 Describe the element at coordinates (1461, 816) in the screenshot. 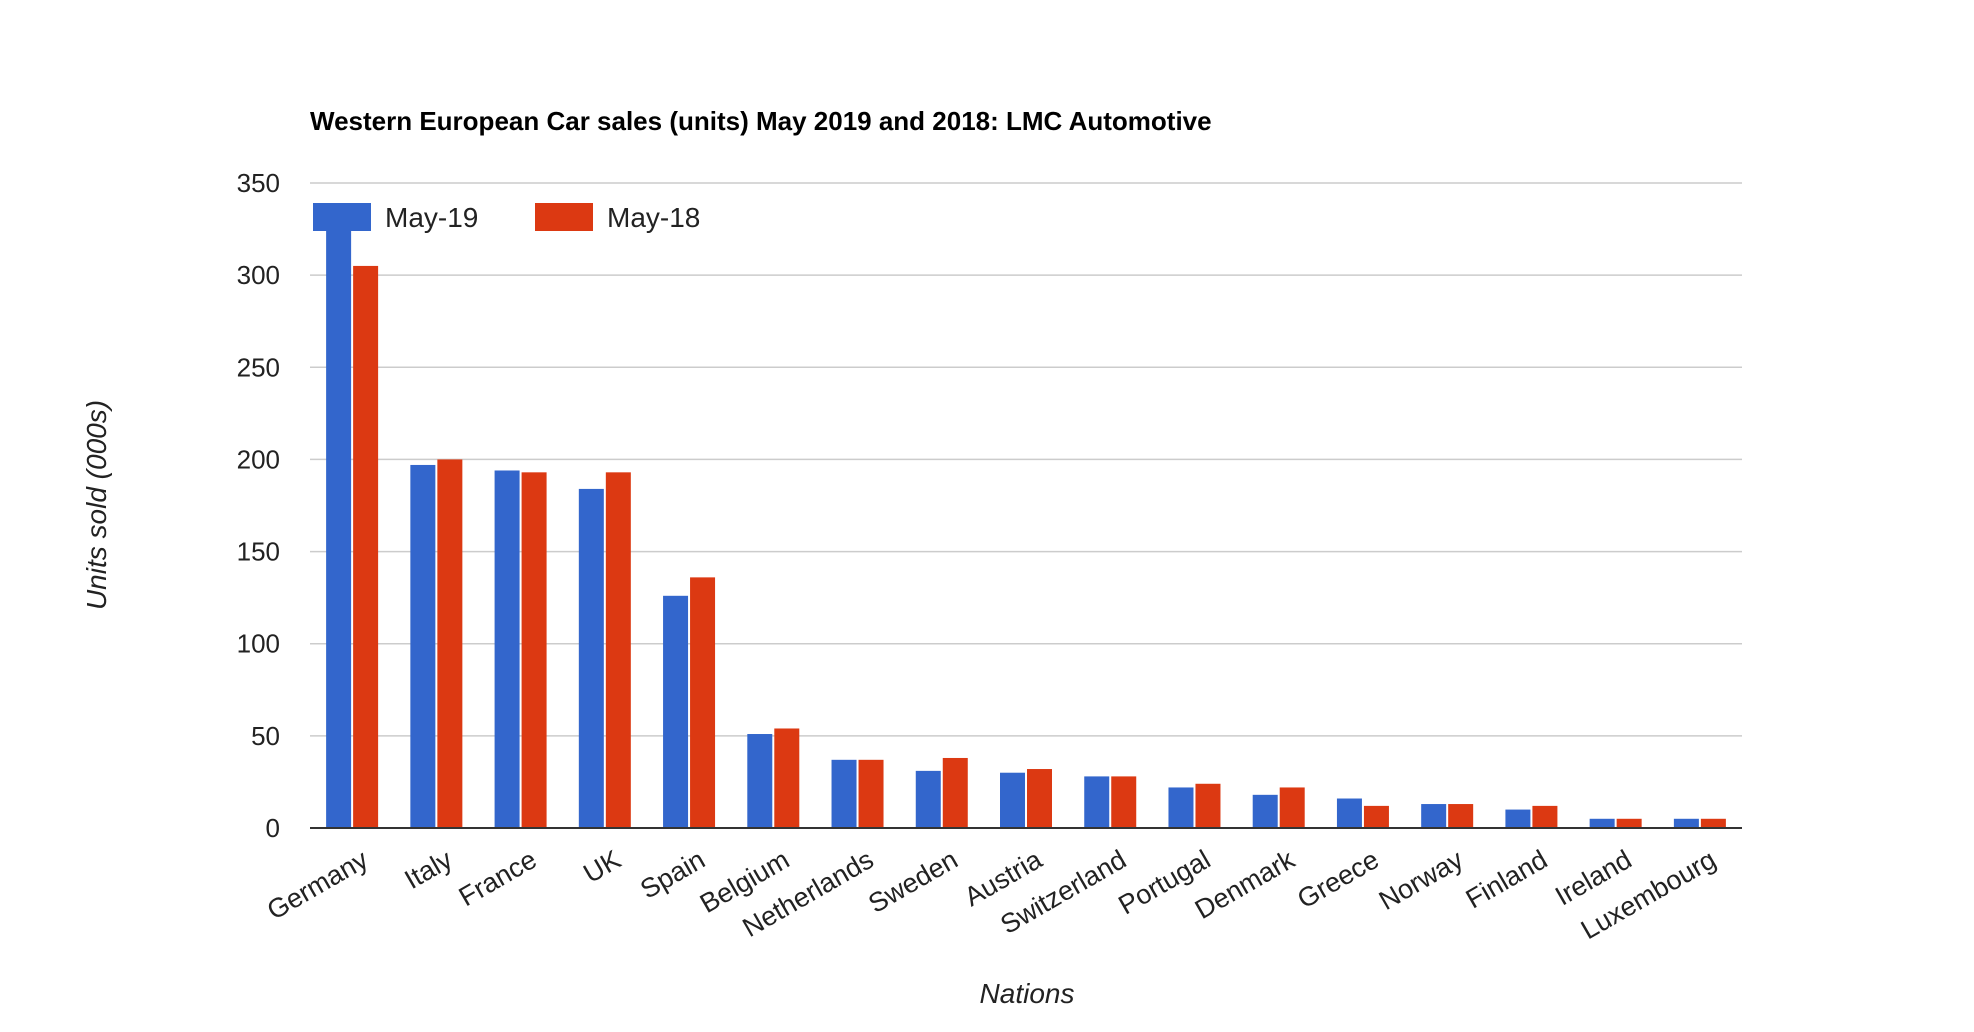

I see `bar-may-18-norway` at that location.